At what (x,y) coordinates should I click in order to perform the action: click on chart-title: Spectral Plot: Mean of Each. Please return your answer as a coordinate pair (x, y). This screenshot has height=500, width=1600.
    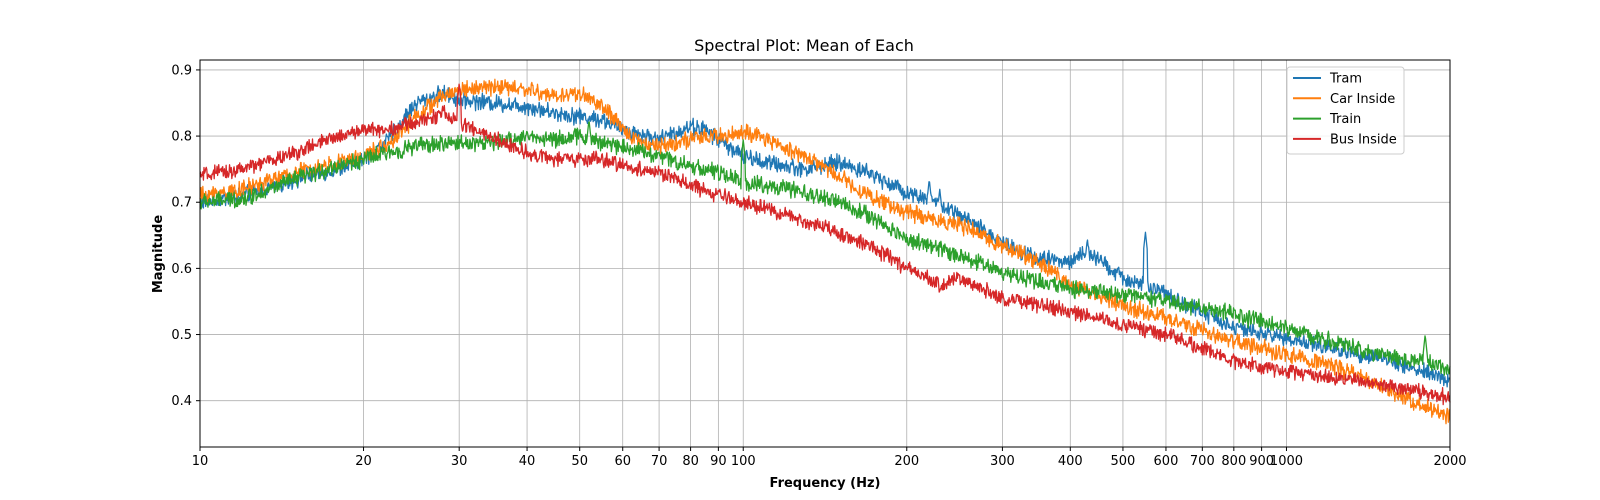
    Looking at the image, I should click on (804, 45).